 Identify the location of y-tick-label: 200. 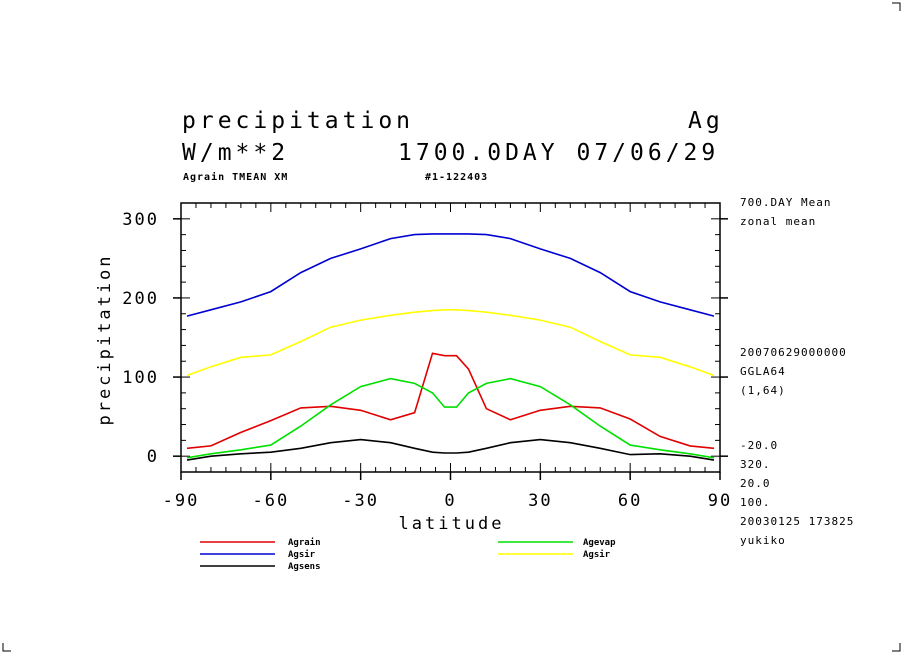
(140, 299).